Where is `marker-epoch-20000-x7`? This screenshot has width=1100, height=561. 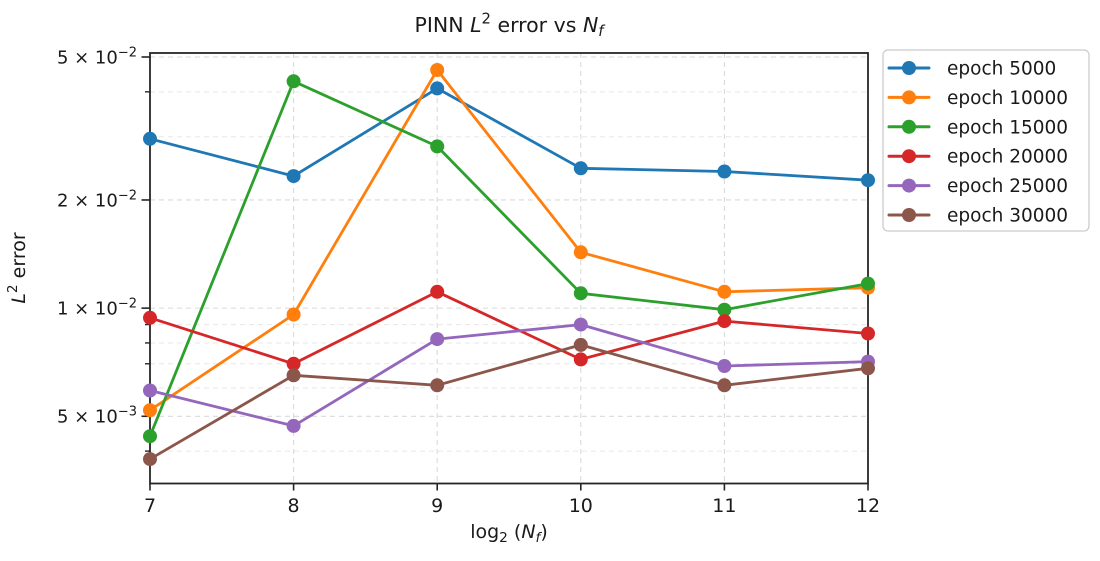
marker-epoch-20000-x7 is located at coordinates (150, 317).